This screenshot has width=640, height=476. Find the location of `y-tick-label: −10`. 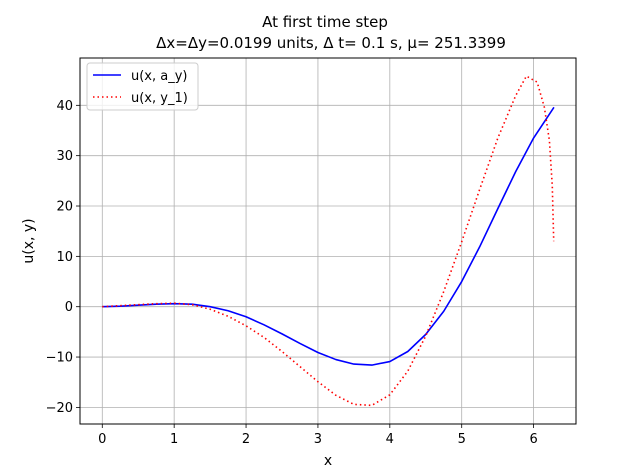

y-tick-label: −10 is located at coordinates (59, 358).